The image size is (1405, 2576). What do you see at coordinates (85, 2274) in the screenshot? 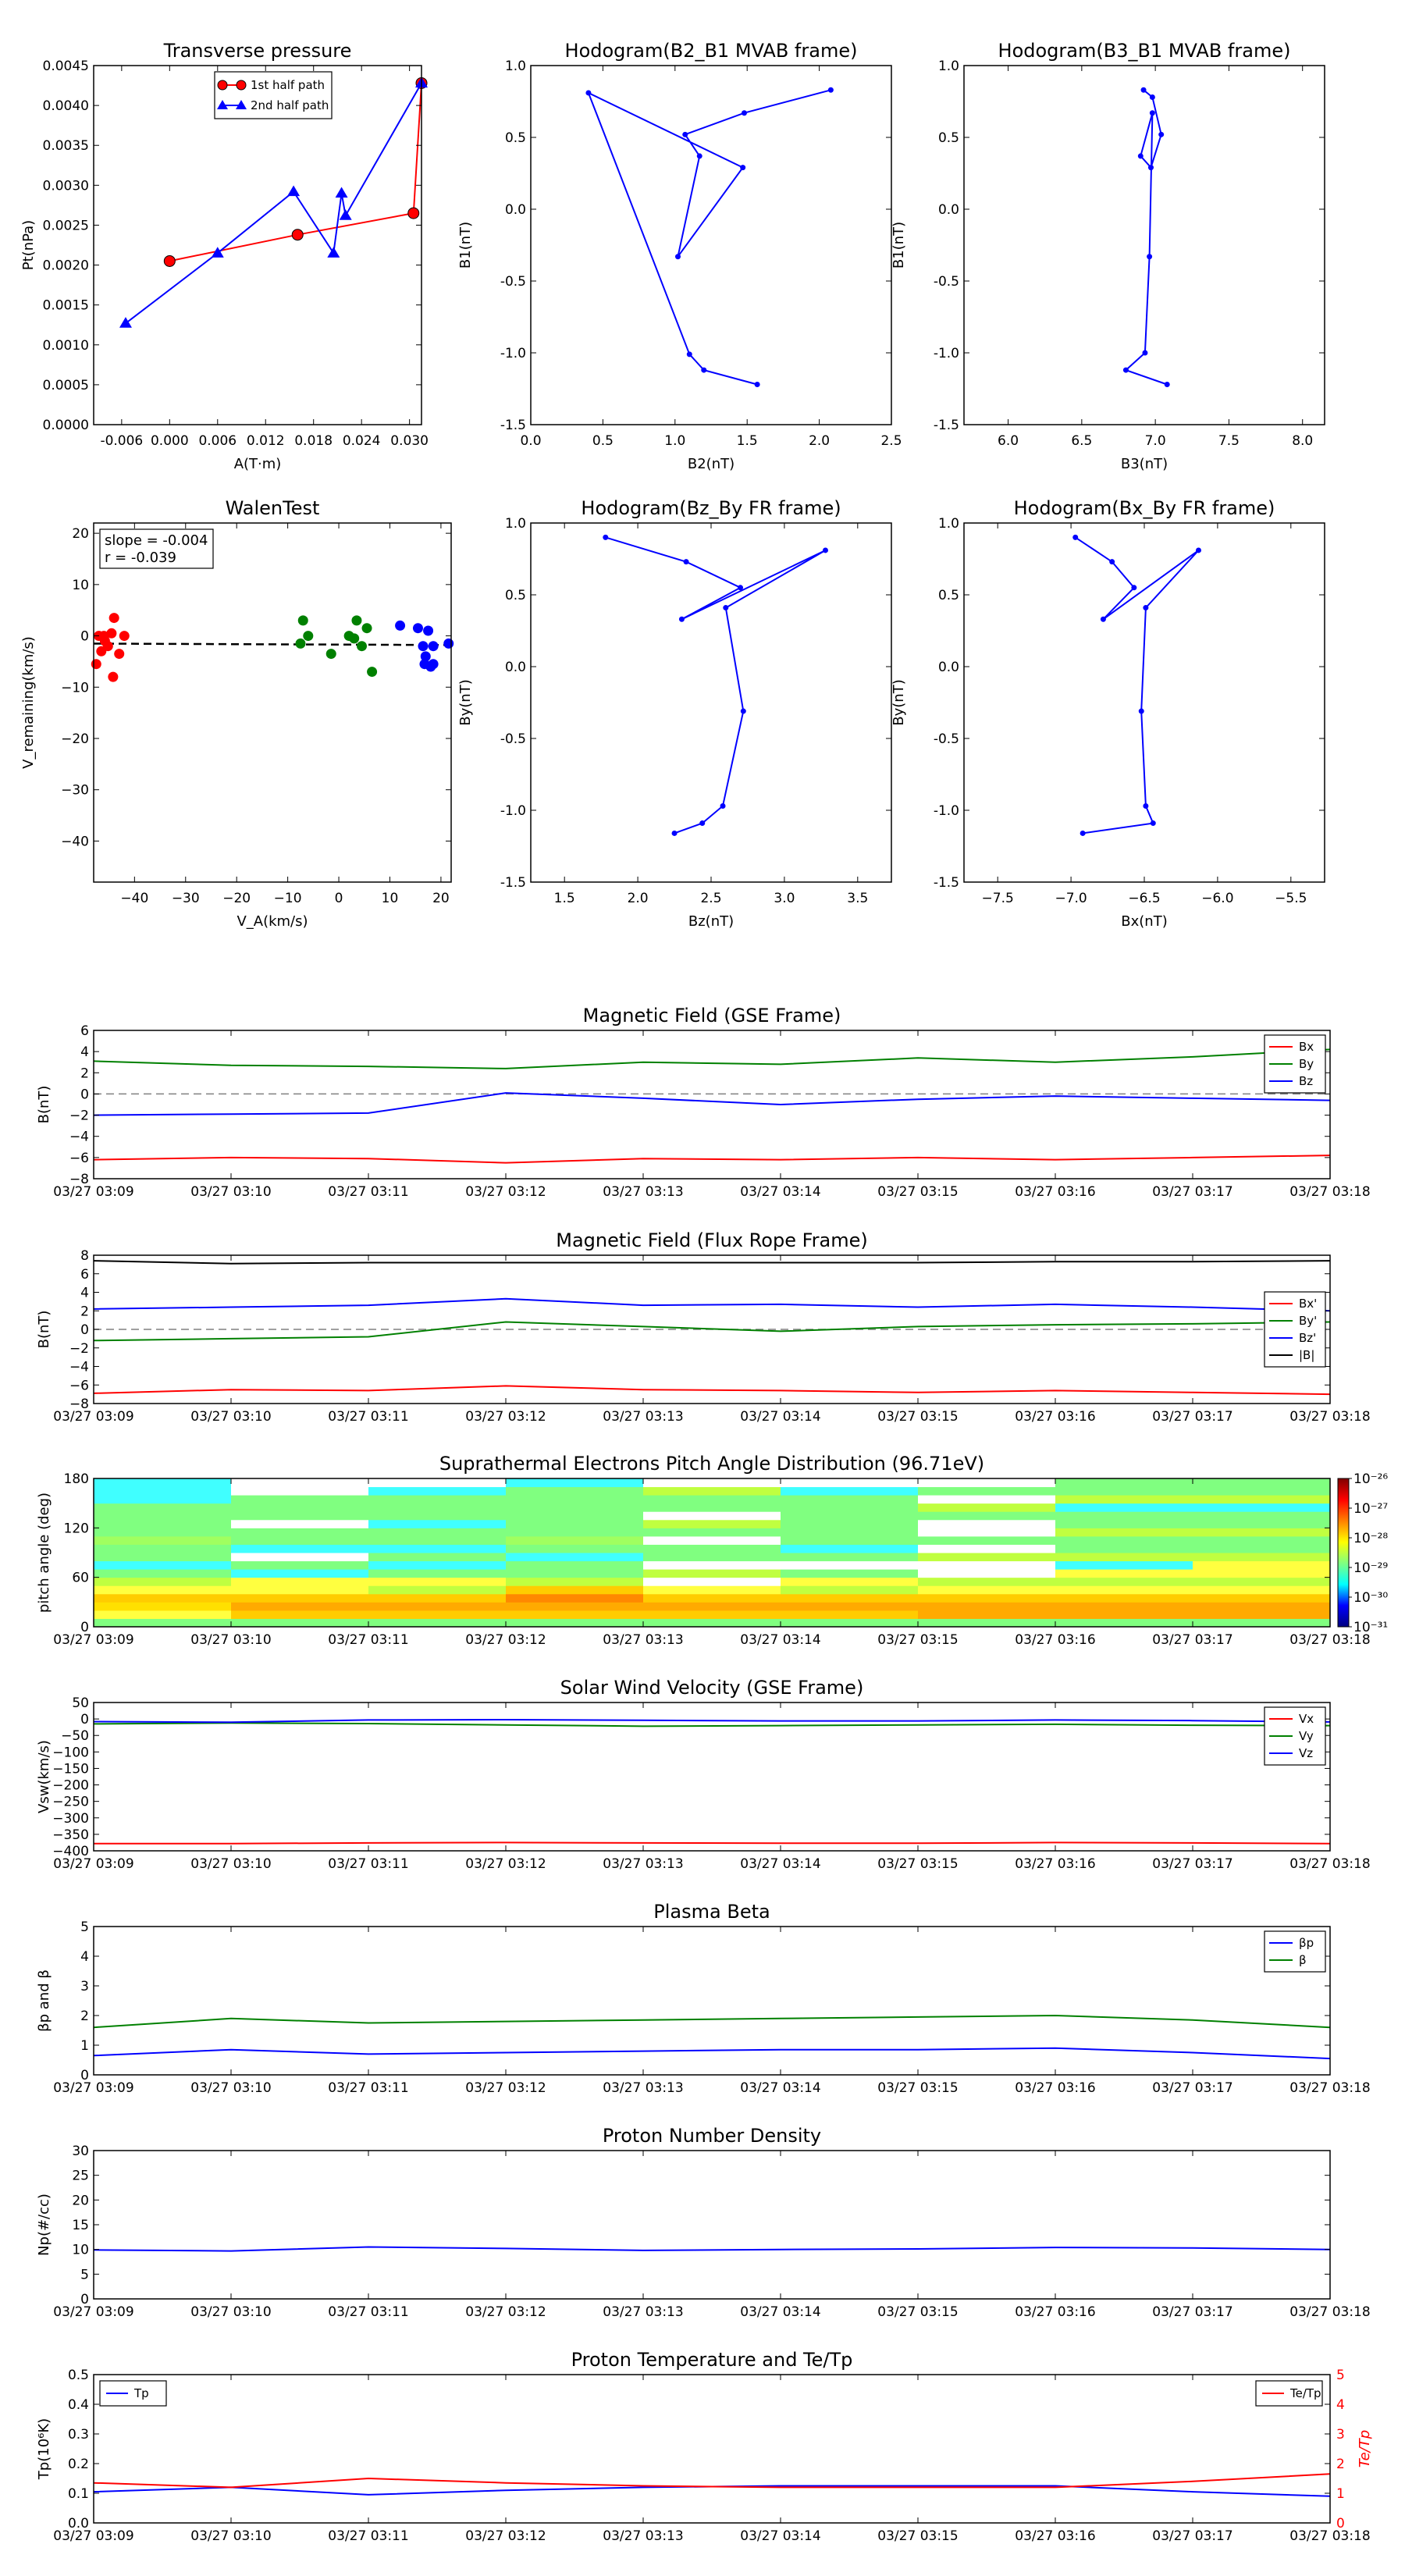
I see `y-tick-label: 5` at bounding box center [85, 2274].